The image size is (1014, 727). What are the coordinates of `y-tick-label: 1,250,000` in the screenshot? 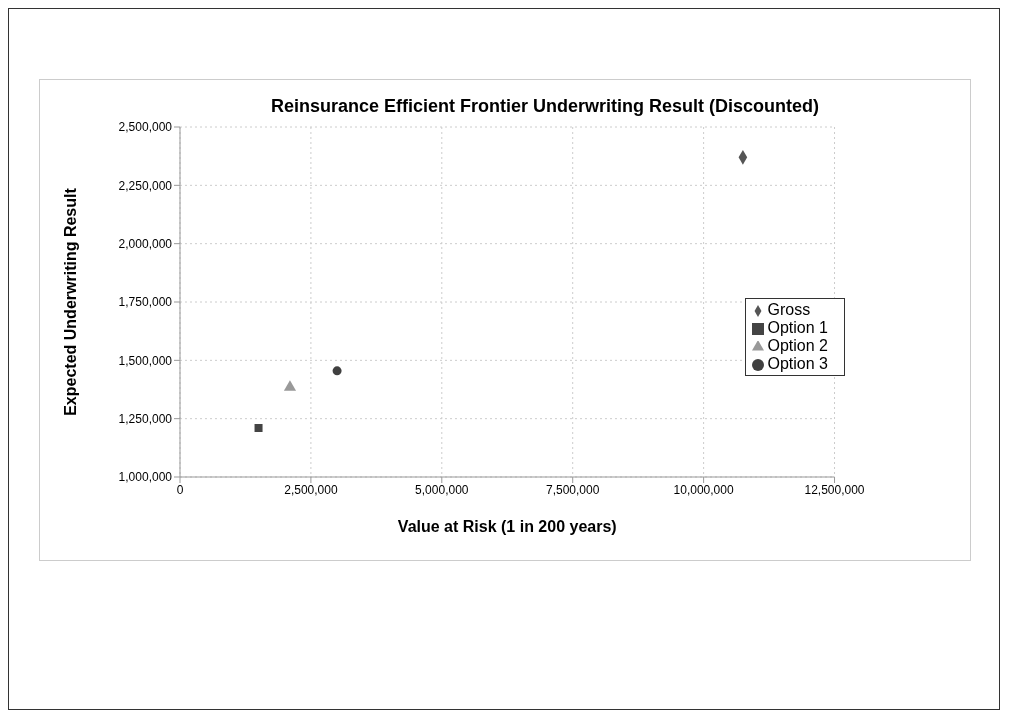 It's located at (145, 418).